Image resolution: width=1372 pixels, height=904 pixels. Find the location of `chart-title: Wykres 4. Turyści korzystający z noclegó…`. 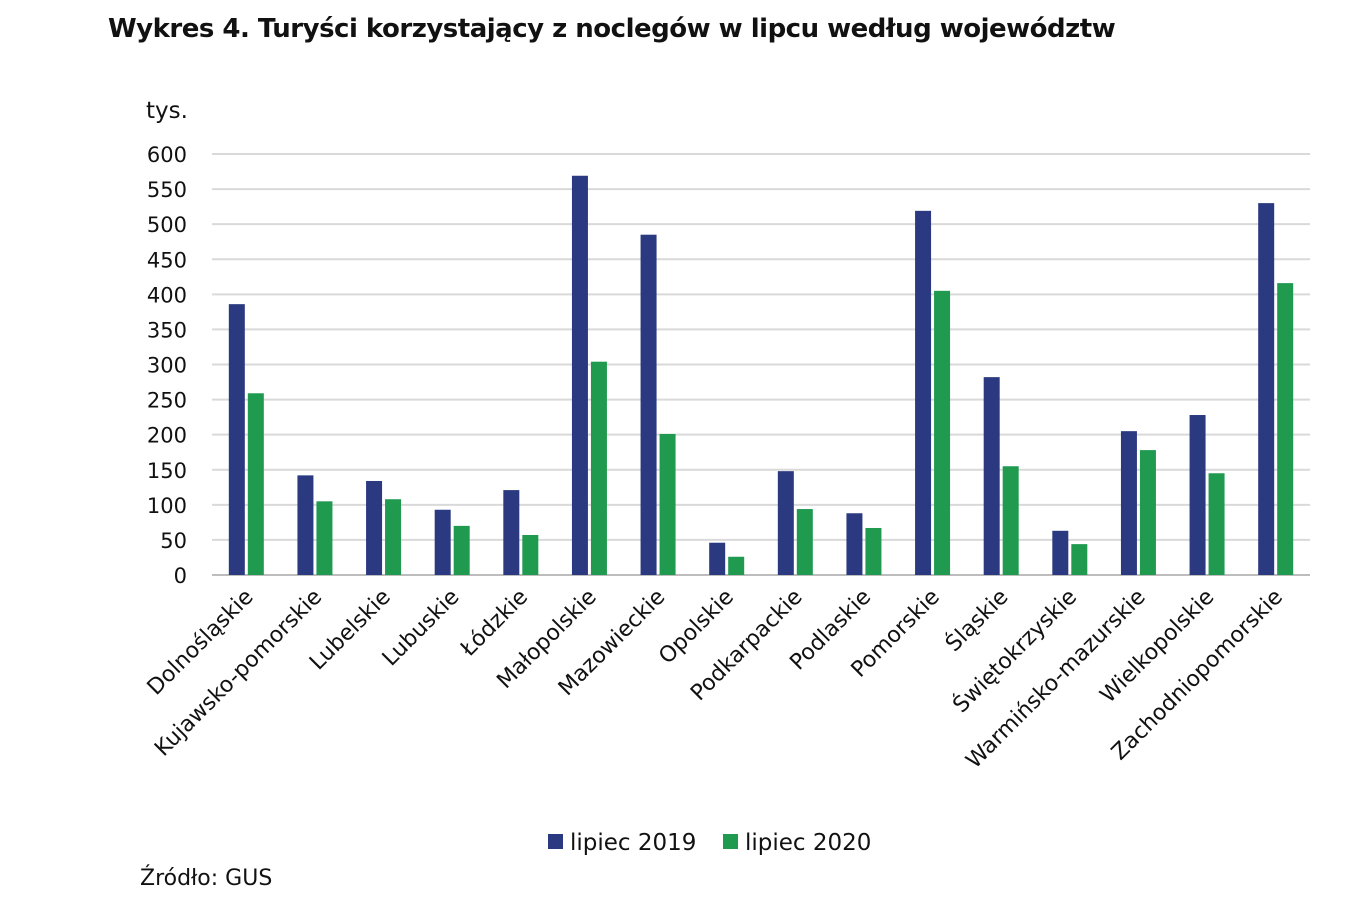

chart-title: Wykres 4. Turyści korzystający z noclegó… is located at coordinates (612, 29).